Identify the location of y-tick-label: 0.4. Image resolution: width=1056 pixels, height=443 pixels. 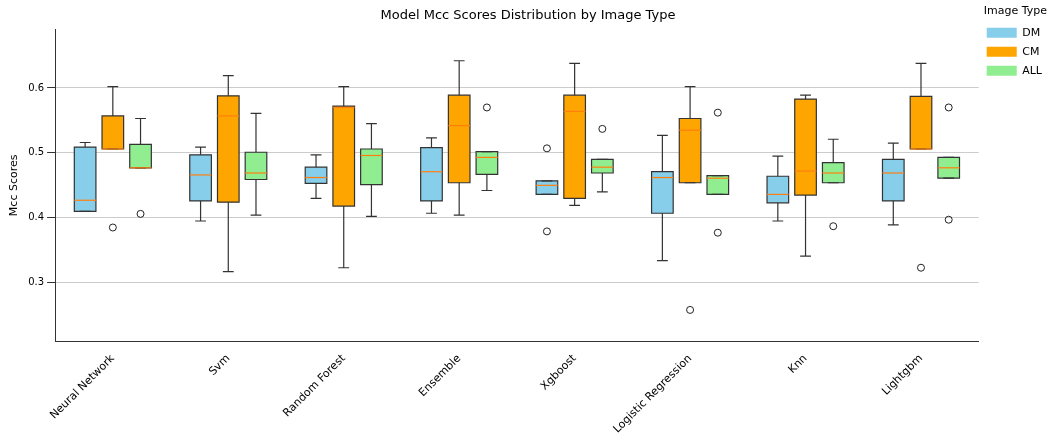
(36, 217).